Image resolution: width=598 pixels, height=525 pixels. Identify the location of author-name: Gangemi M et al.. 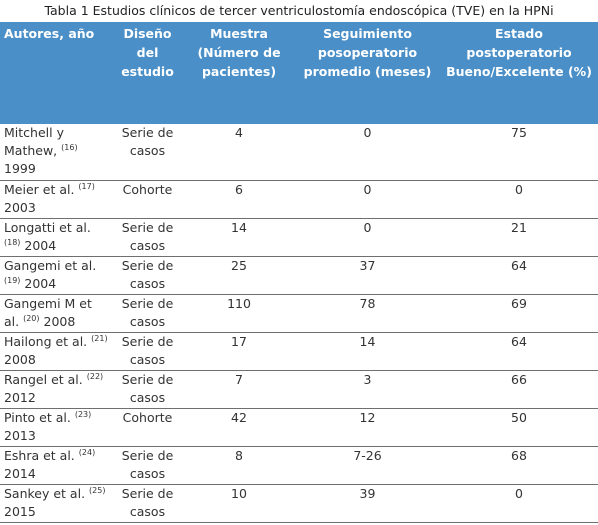
(48, 312).